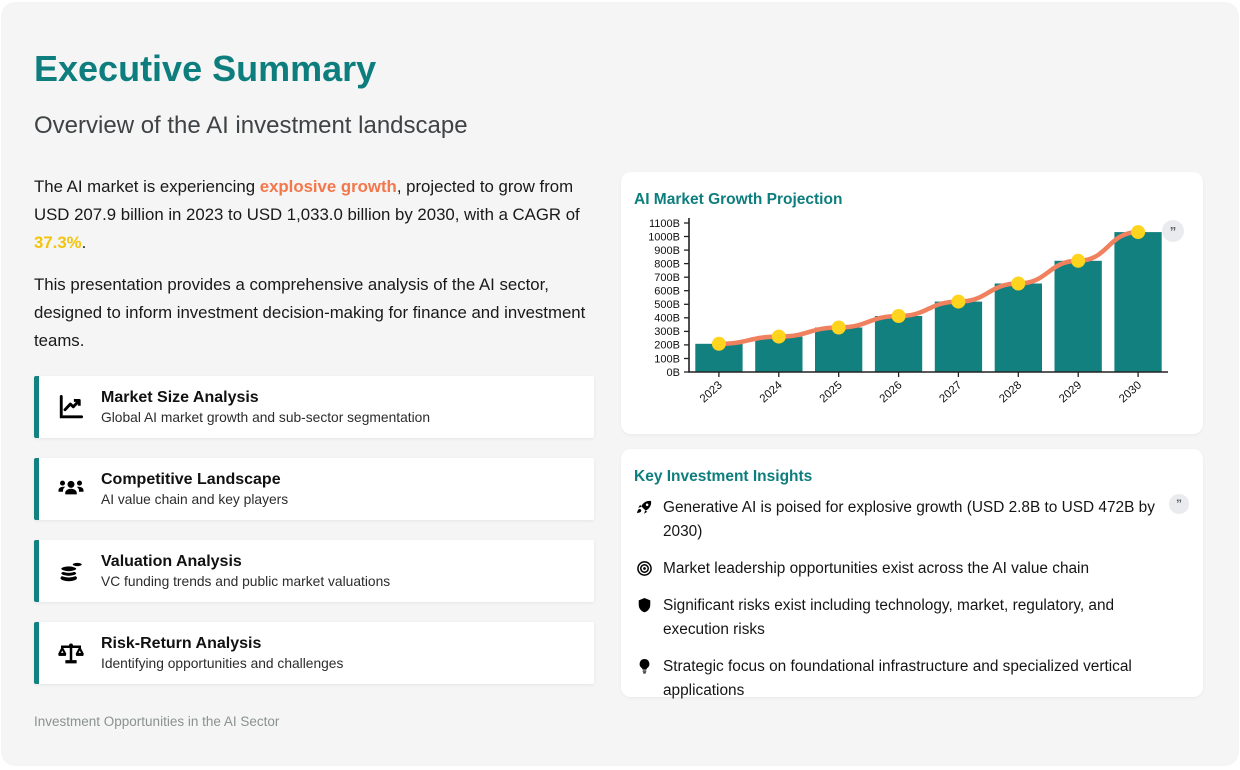 The image size is (1240, 770). Describe the element at coordinates (1138, 302) in the screenshot. I see `bar-2030` at that location.